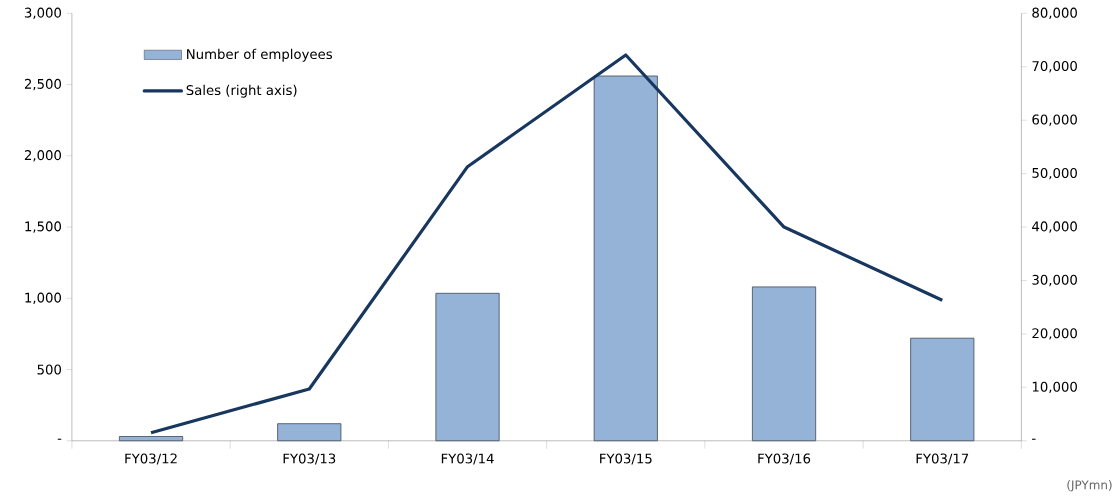  I want to click on x-tick-label: FY03/16, so click(784, 459).